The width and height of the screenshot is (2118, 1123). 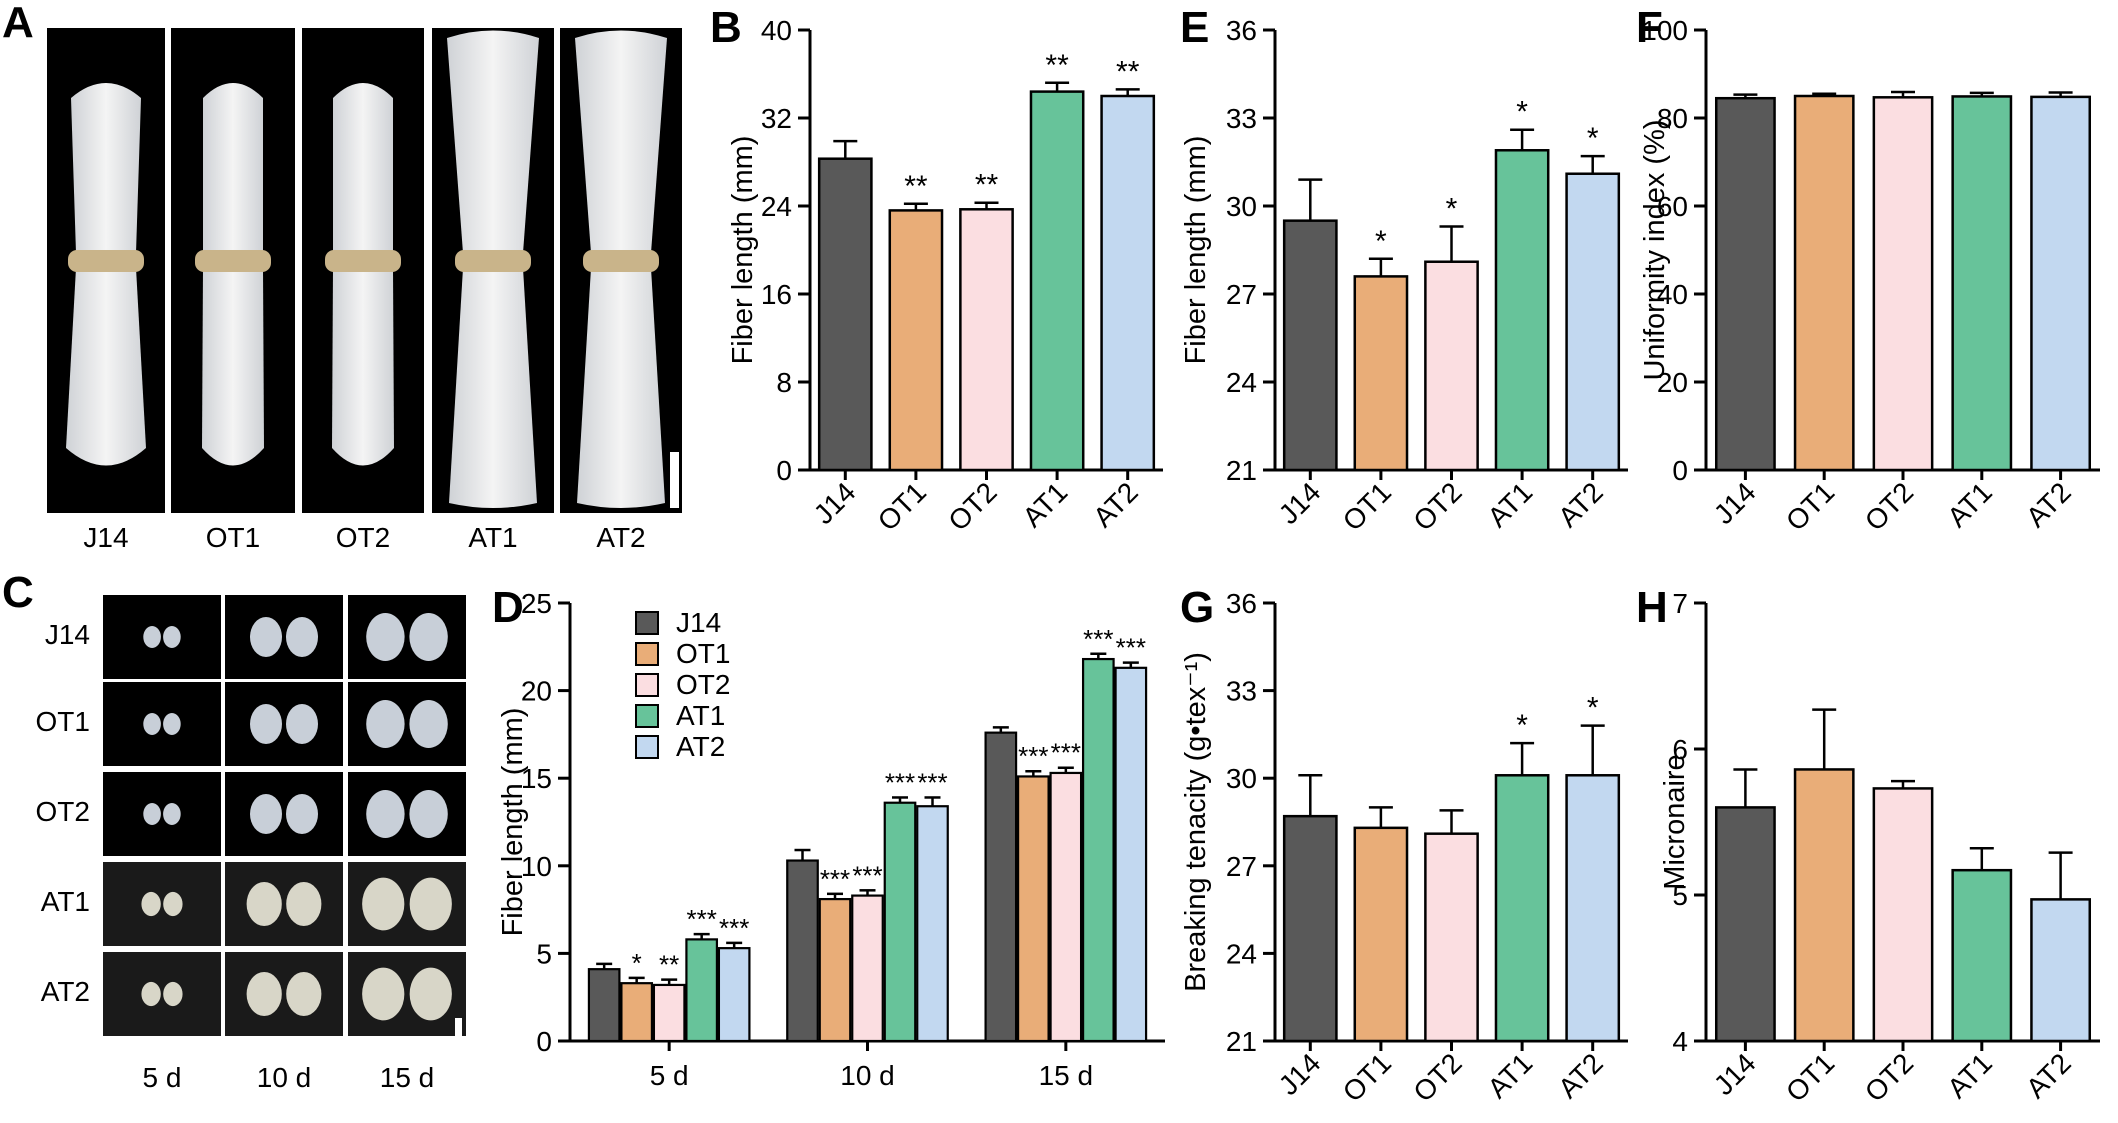 I want to click on ovule-row-label: J14, so click(x=67, y=634).